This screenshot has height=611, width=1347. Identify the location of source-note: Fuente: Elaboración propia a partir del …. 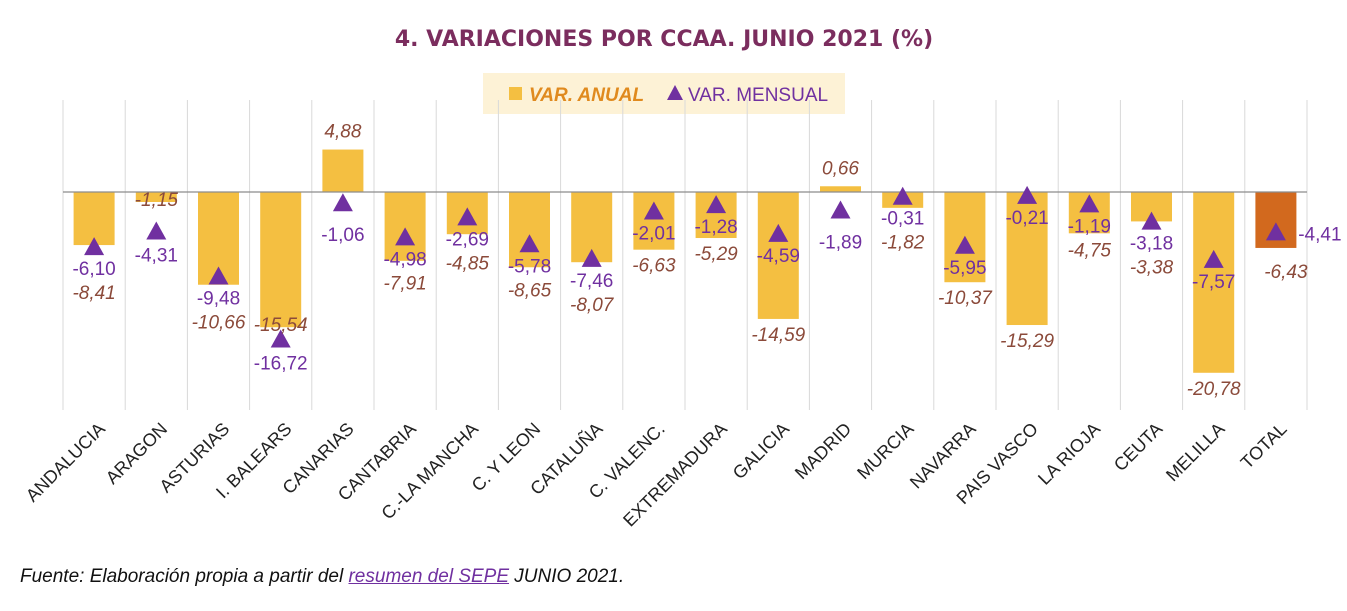
(322, 577).